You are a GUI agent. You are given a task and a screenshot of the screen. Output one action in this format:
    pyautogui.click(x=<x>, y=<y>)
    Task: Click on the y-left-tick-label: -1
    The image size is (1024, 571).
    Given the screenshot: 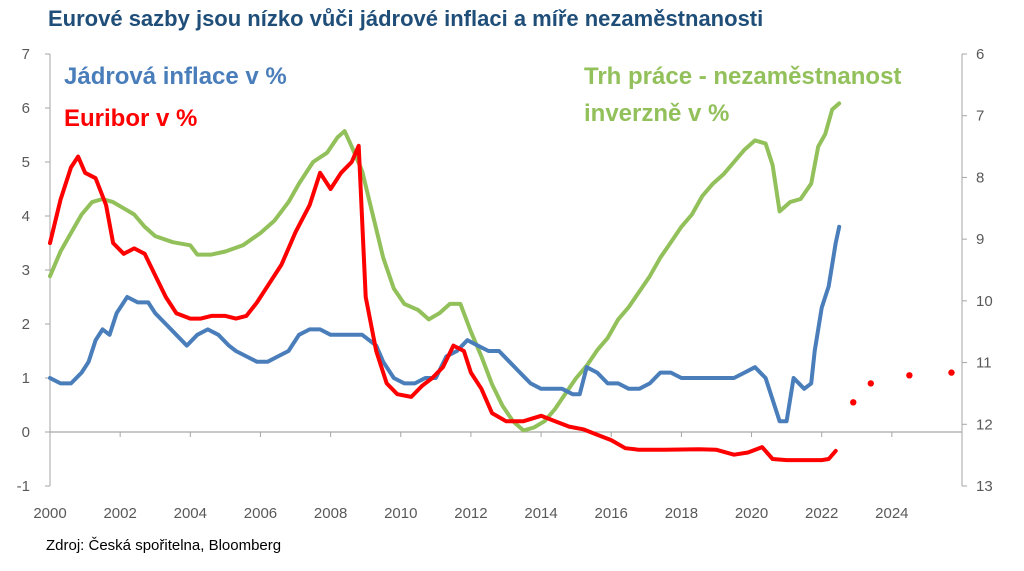 What is the action you would take?
    pyautogui.click(x=23, y=486)
    